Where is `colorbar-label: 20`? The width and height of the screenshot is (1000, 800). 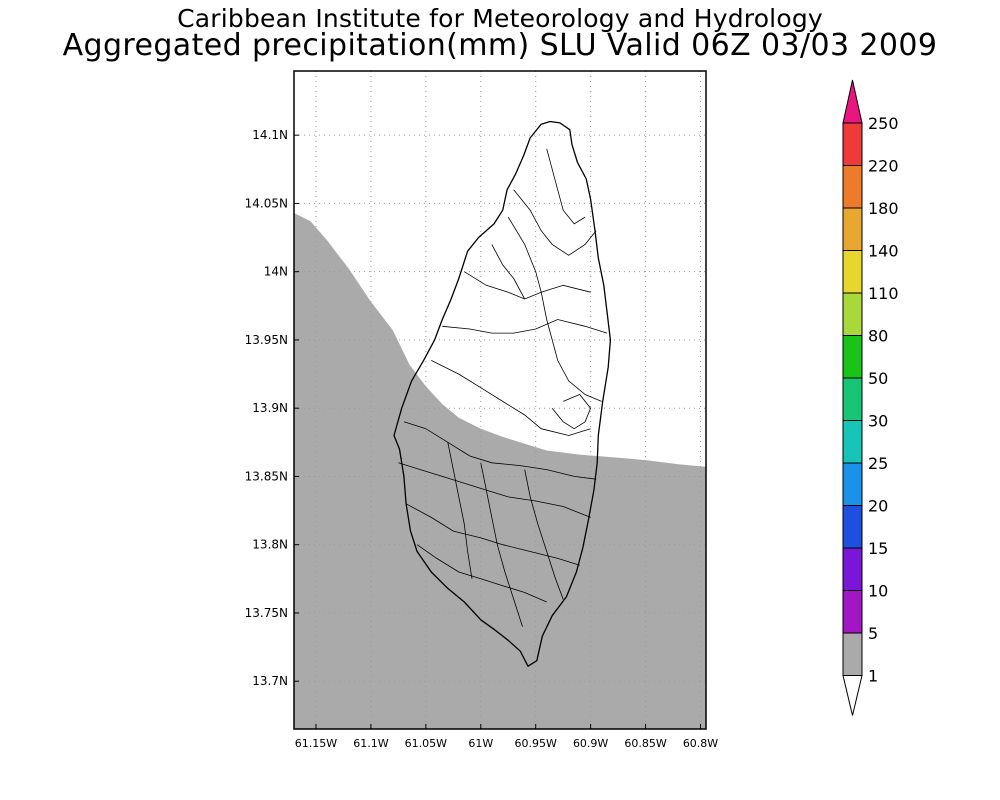 colorbar-label: 20 is located at coordinates (878, 506).